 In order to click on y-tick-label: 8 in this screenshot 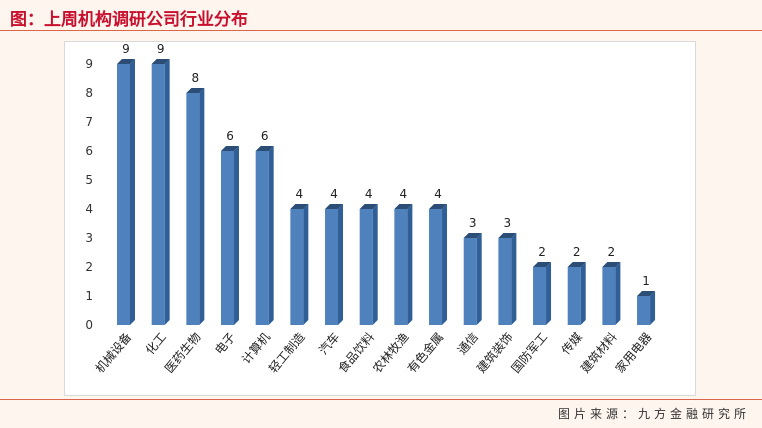, I will do `click(89, 93)`.